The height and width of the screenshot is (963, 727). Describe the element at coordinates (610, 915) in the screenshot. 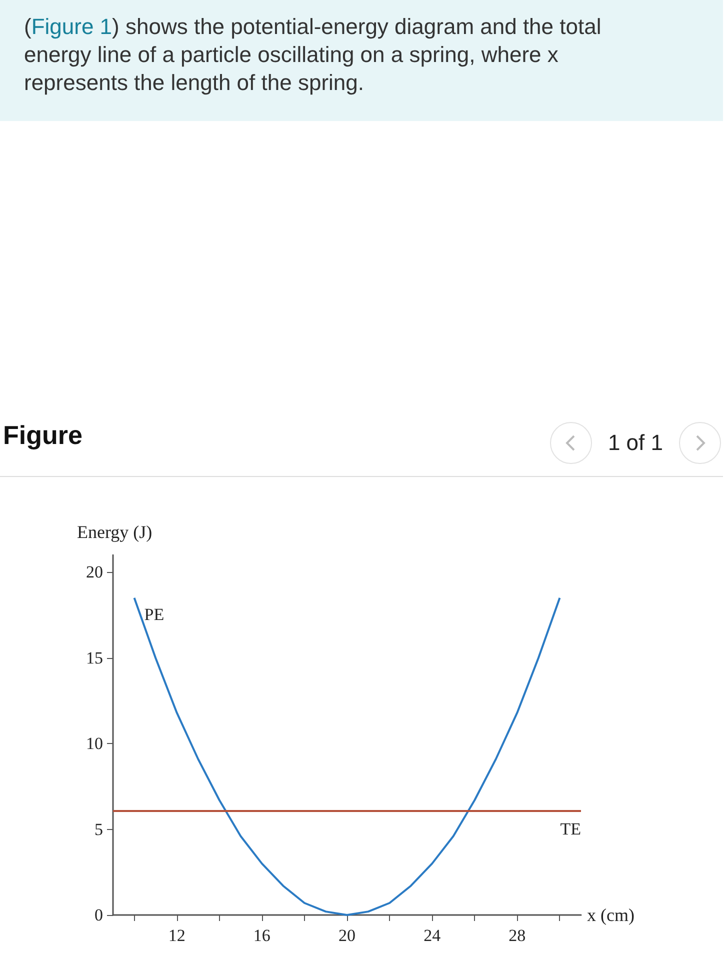

I see `x-axis-title: x (cm)` at that location.